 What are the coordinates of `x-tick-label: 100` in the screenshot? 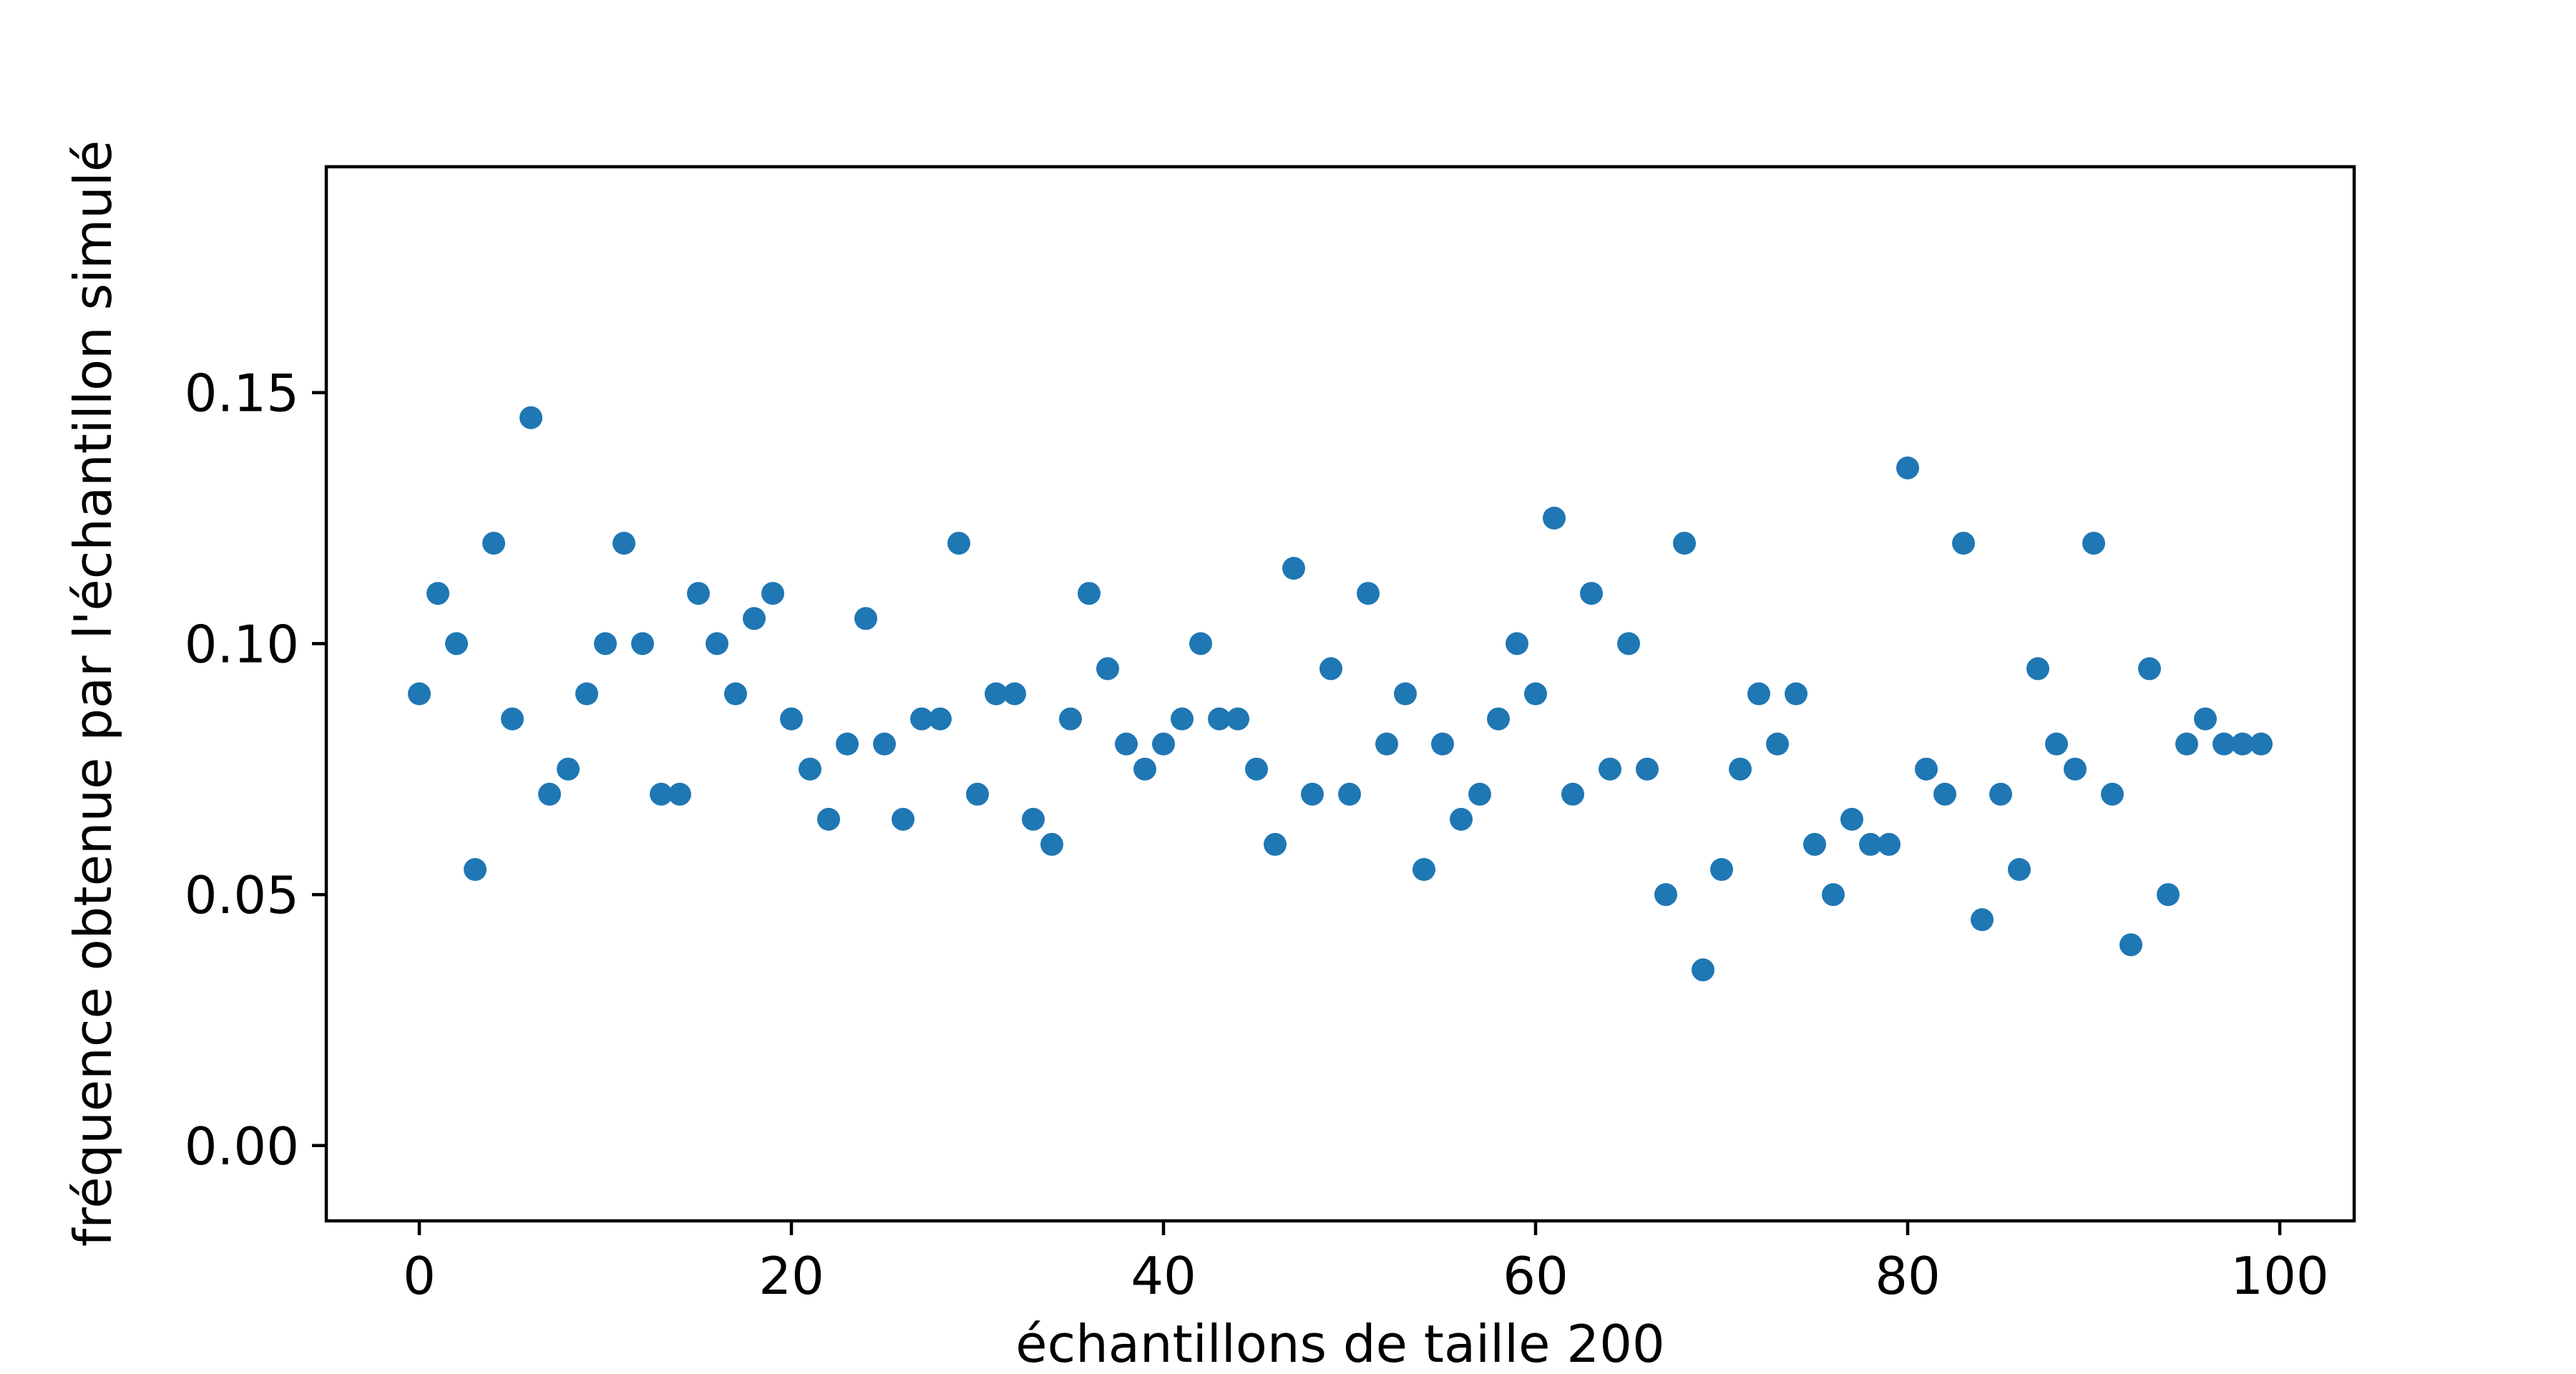 It's located at (2279, 1276).